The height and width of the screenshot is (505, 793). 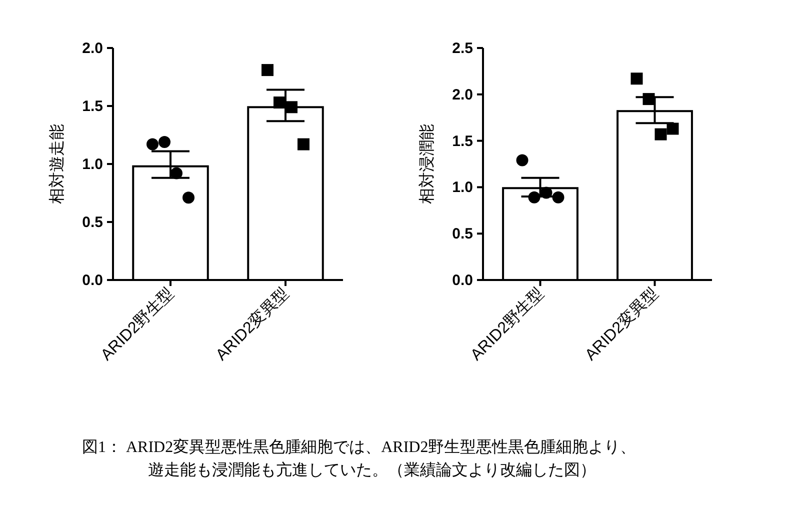 What do you see at coordinates (462, 48) in the screenshot?
I see `y-tick-label: 2.5` at bounding box center [462, 48].